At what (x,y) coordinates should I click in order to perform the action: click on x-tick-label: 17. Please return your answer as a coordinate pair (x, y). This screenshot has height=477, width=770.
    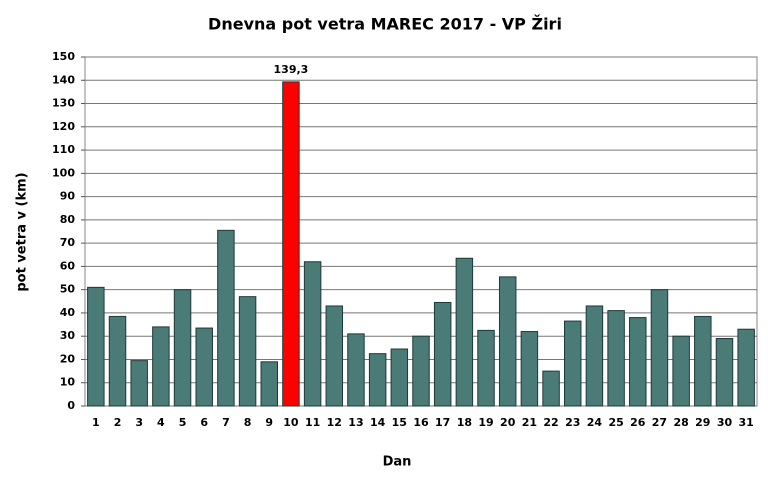
    Looking at the image, I should click on (442, 422).